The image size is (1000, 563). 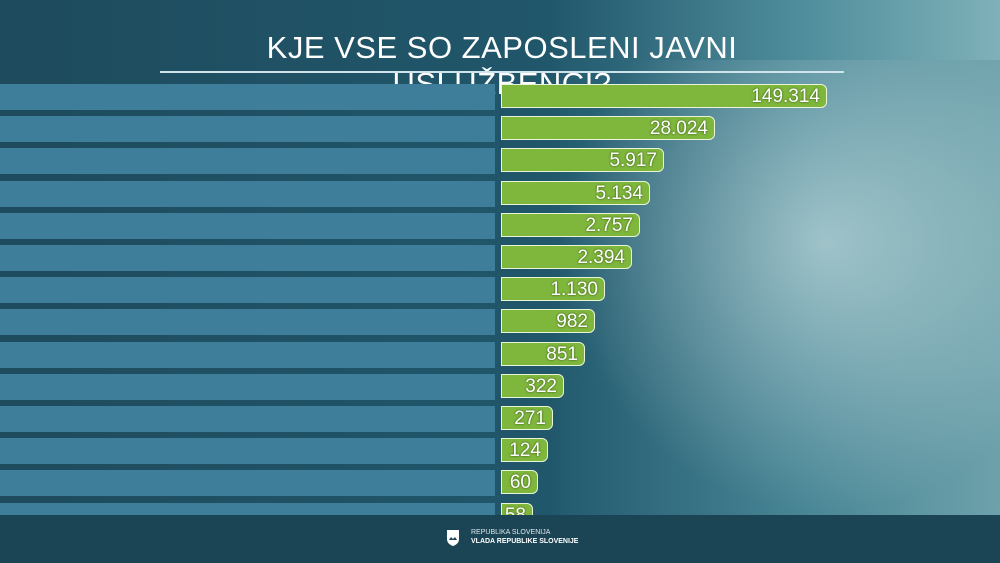 I want to click on bar: 1.130, so click(x=553, y=289).